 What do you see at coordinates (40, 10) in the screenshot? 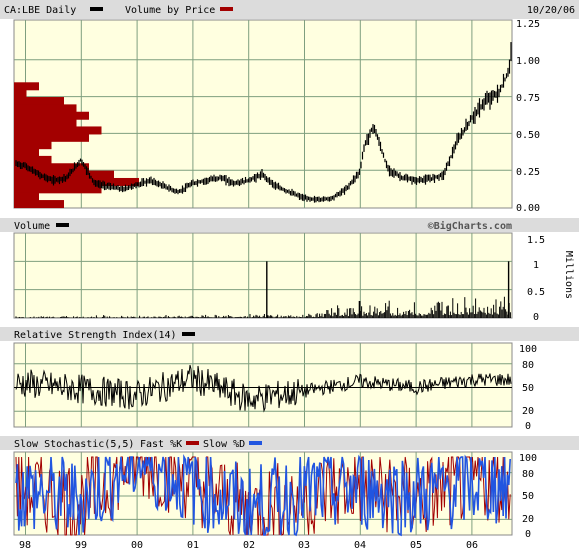
I see `symbol-label: CA:LBE Daily` at bounding box center [40, 10].